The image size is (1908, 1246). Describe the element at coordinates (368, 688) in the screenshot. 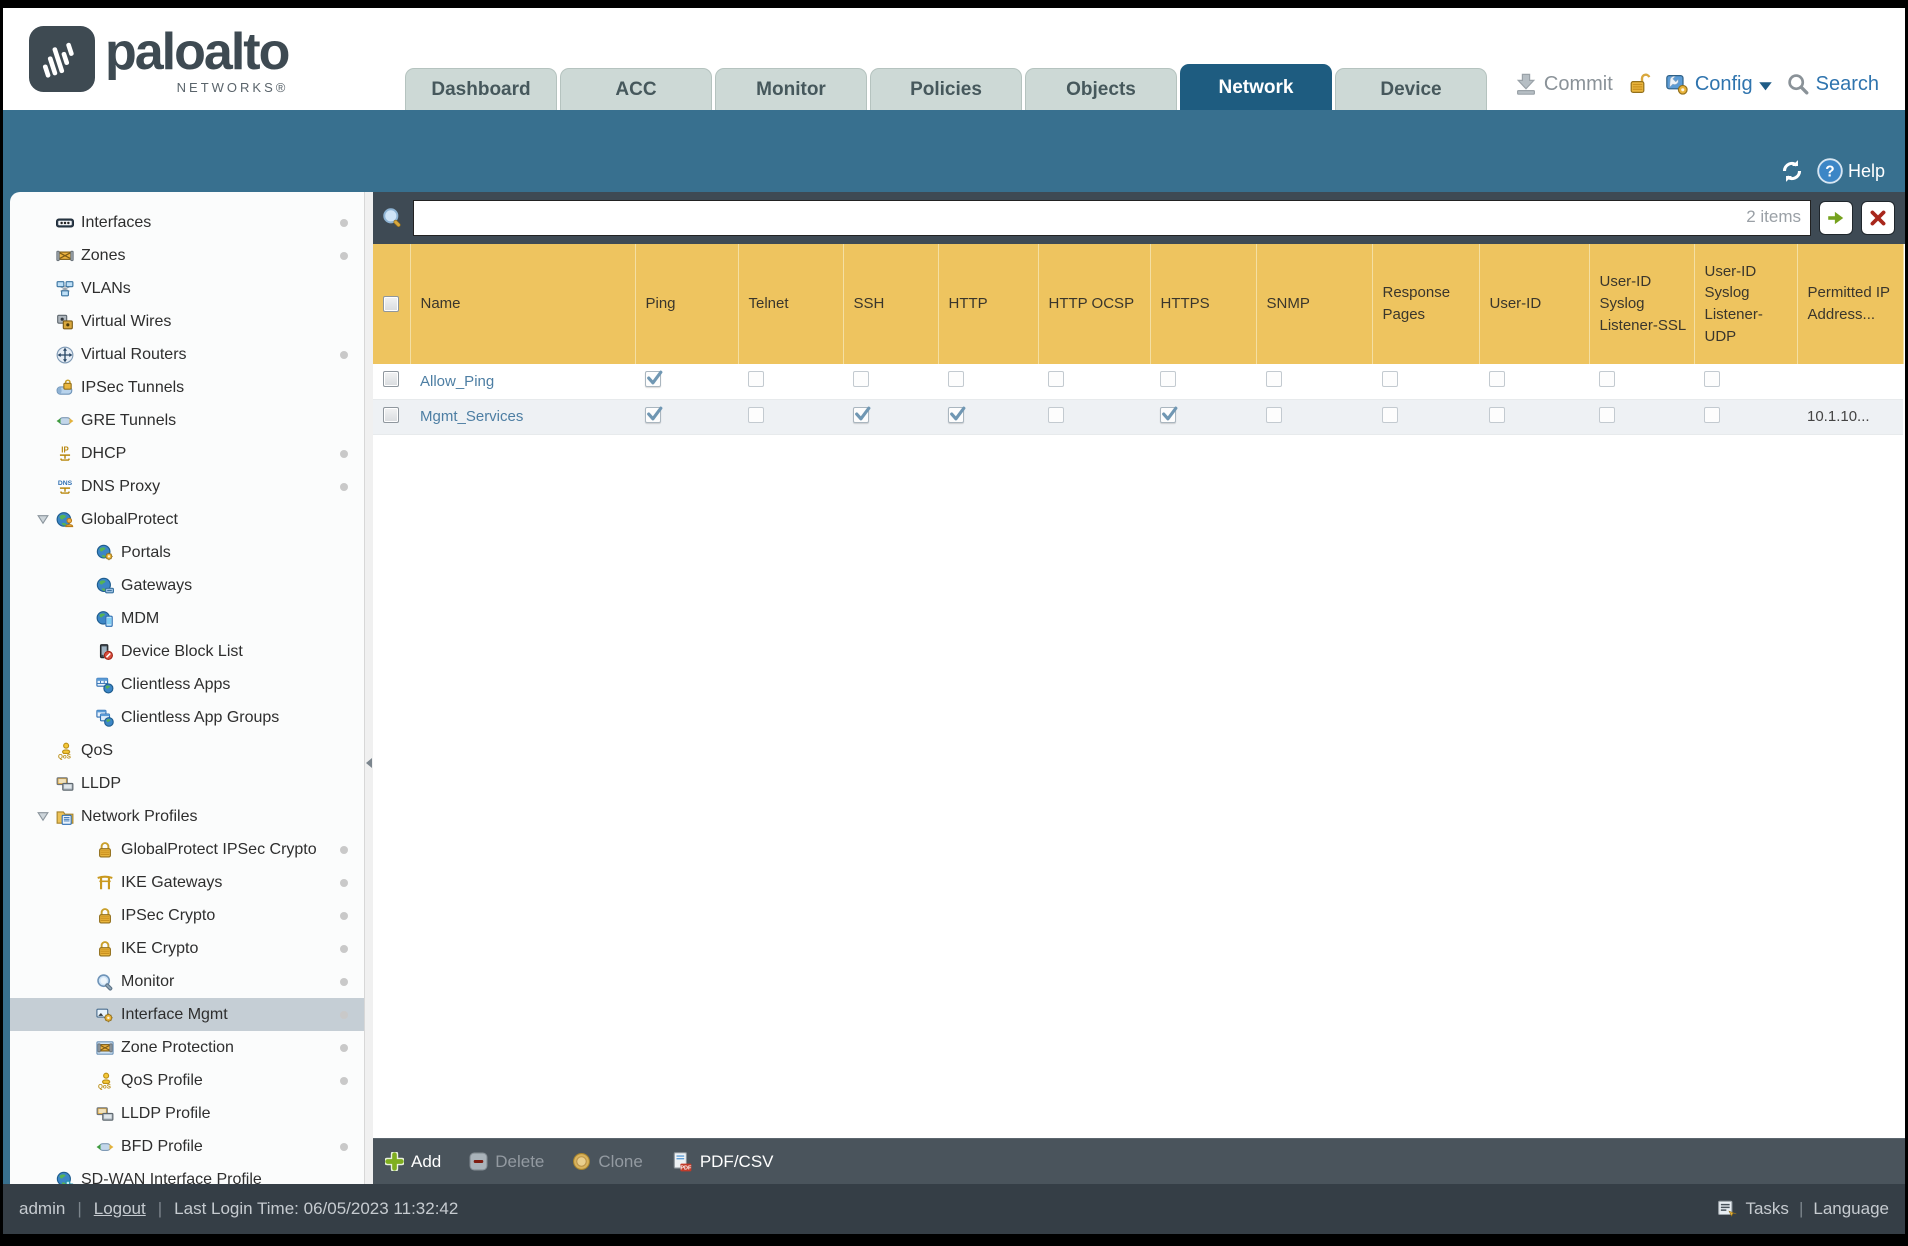

I see `sidebar-collapse-handle` at that location.